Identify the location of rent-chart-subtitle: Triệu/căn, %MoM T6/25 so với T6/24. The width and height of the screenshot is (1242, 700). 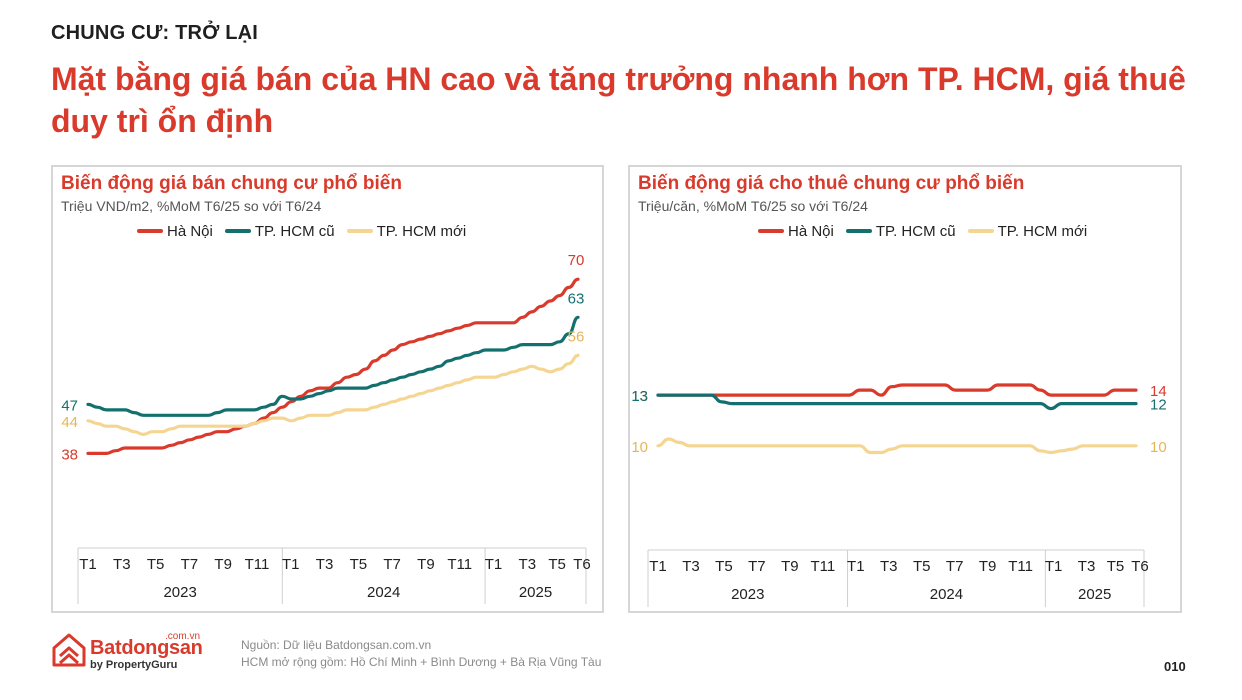
(753, 206).